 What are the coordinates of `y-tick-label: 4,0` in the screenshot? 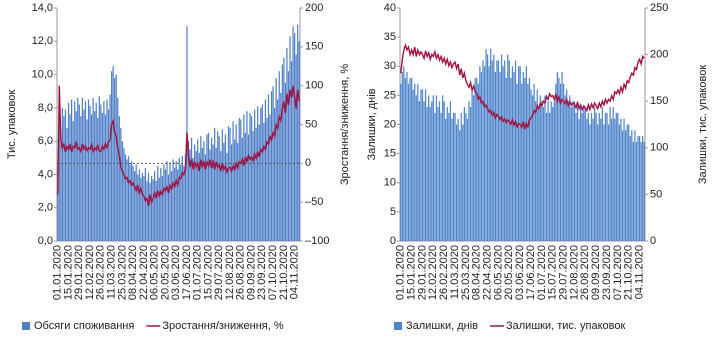 It's located at (45, 174).